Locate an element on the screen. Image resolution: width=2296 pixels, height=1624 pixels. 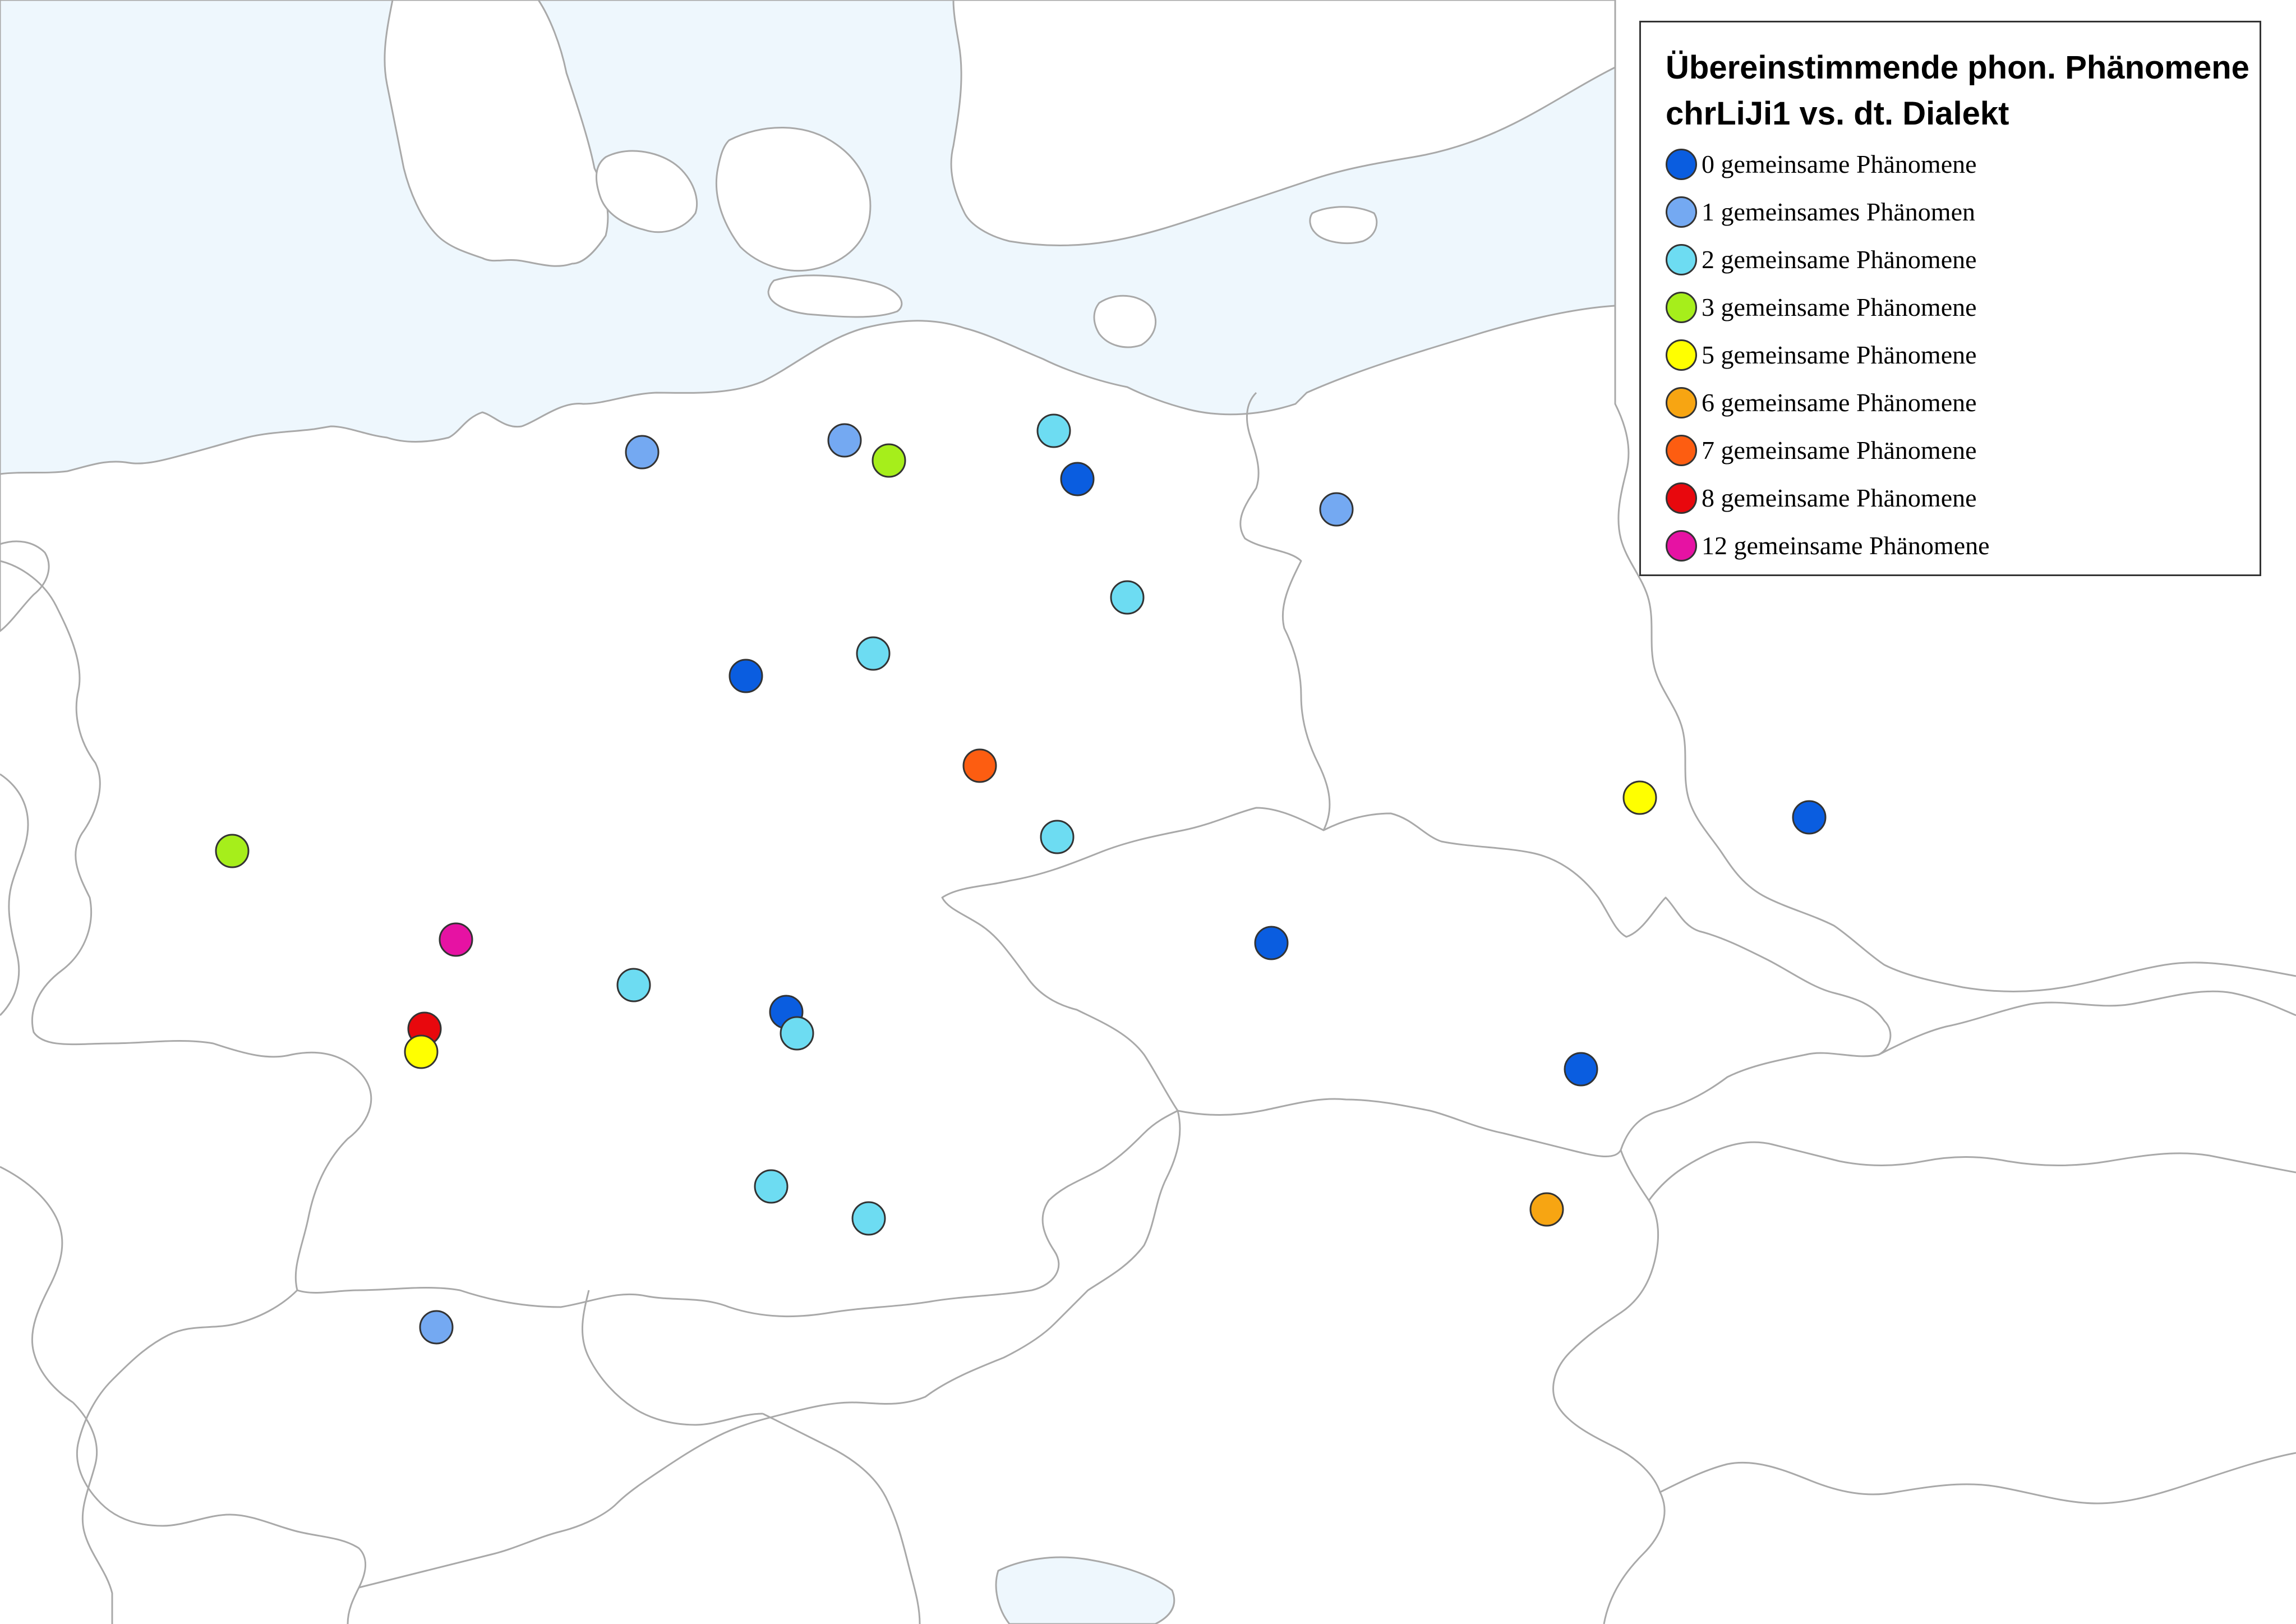
legend-item-8: 12 gemeinsame Phänomene is located at coordinates (1963, 546).